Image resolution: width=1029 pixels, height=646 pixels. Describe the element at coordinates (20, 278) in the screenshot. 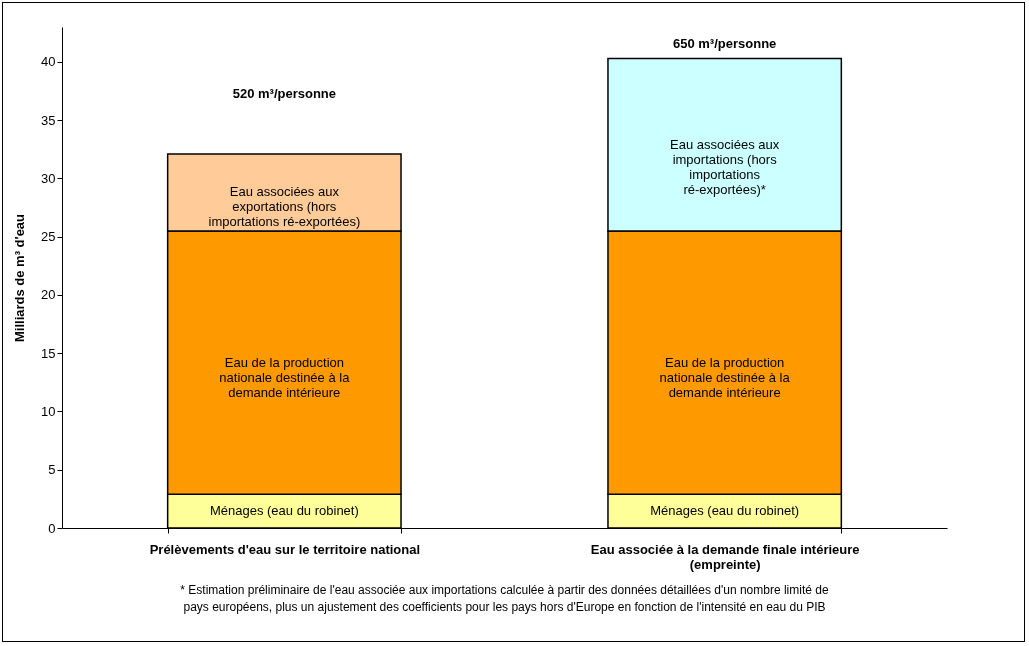

I see `y-axis-title: Milliards de m³ d'eau` at that location.